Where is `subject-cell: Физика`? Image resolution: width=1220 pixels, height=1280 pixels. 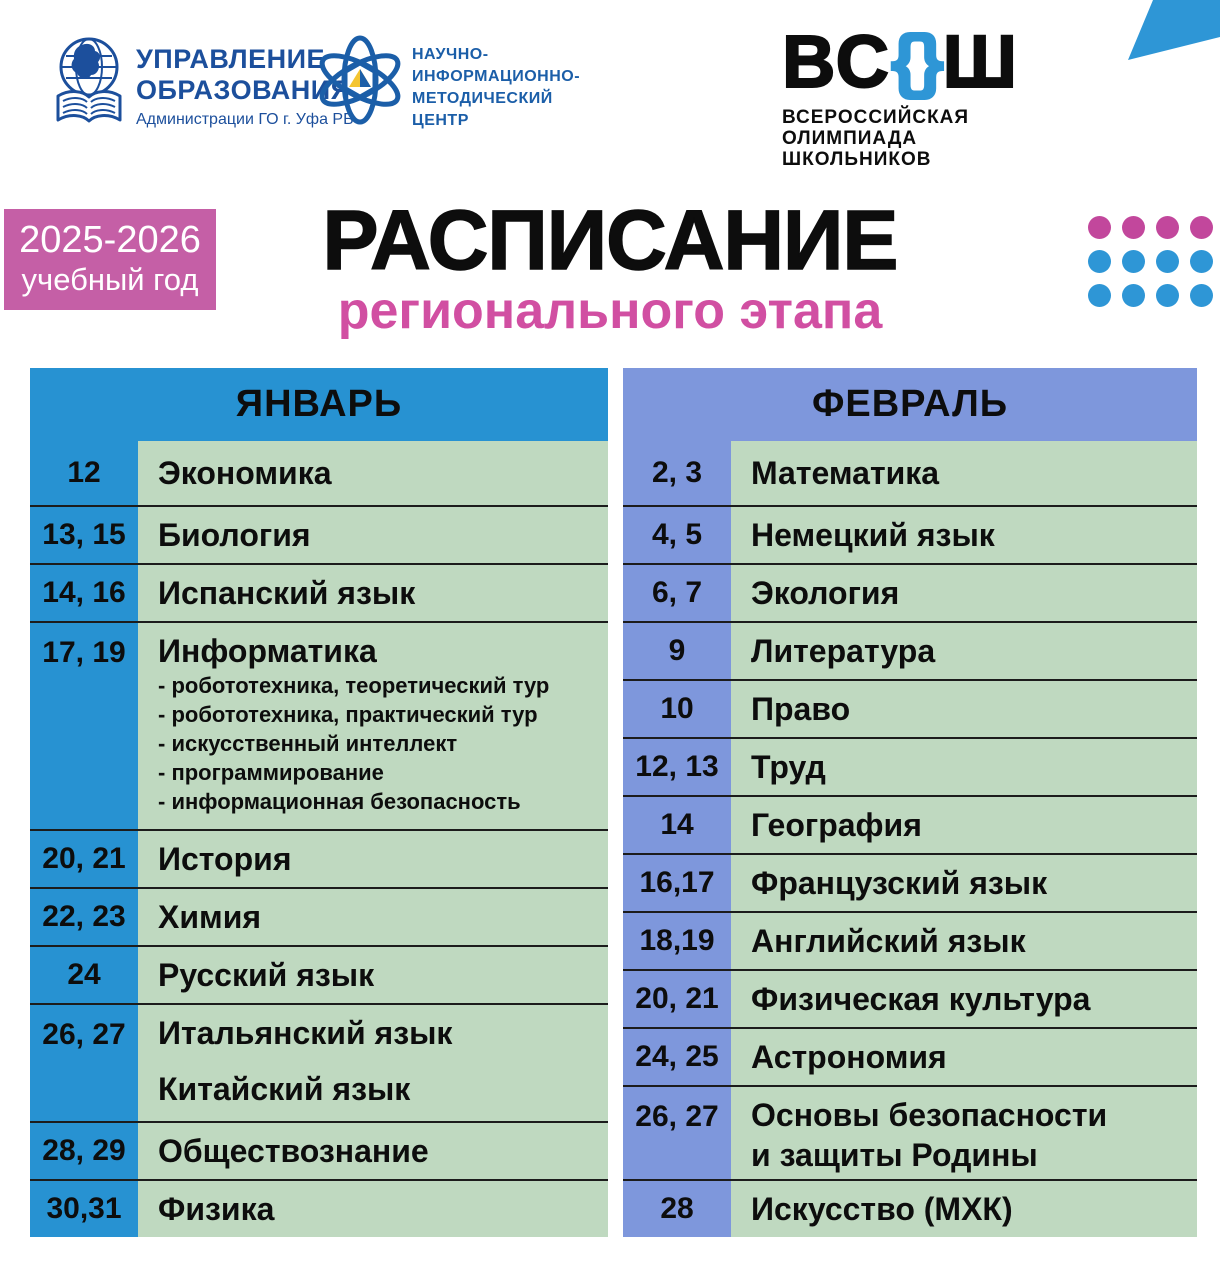 subject-cell: Физика is located at coordinates (373, 1209).